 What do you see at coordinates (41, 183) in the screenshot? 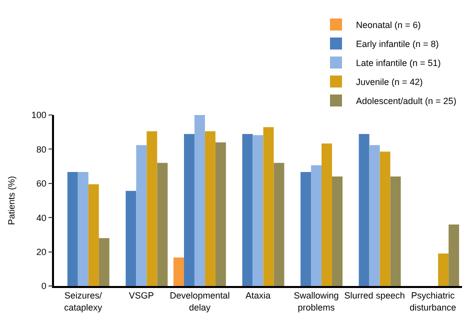
I see `y-tick-label: 60` at bounding box center [41, 183].